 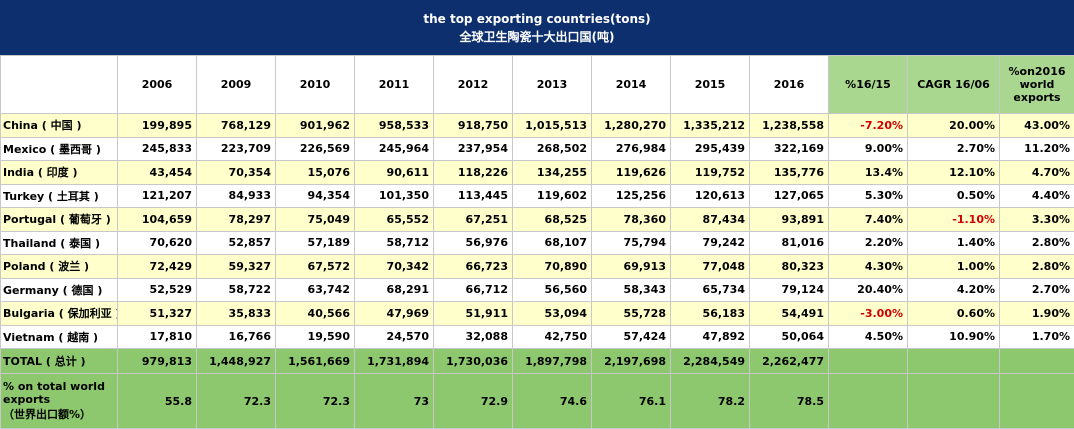 I want to click on value-cell: 20.00%, so click(x=954, y=126).